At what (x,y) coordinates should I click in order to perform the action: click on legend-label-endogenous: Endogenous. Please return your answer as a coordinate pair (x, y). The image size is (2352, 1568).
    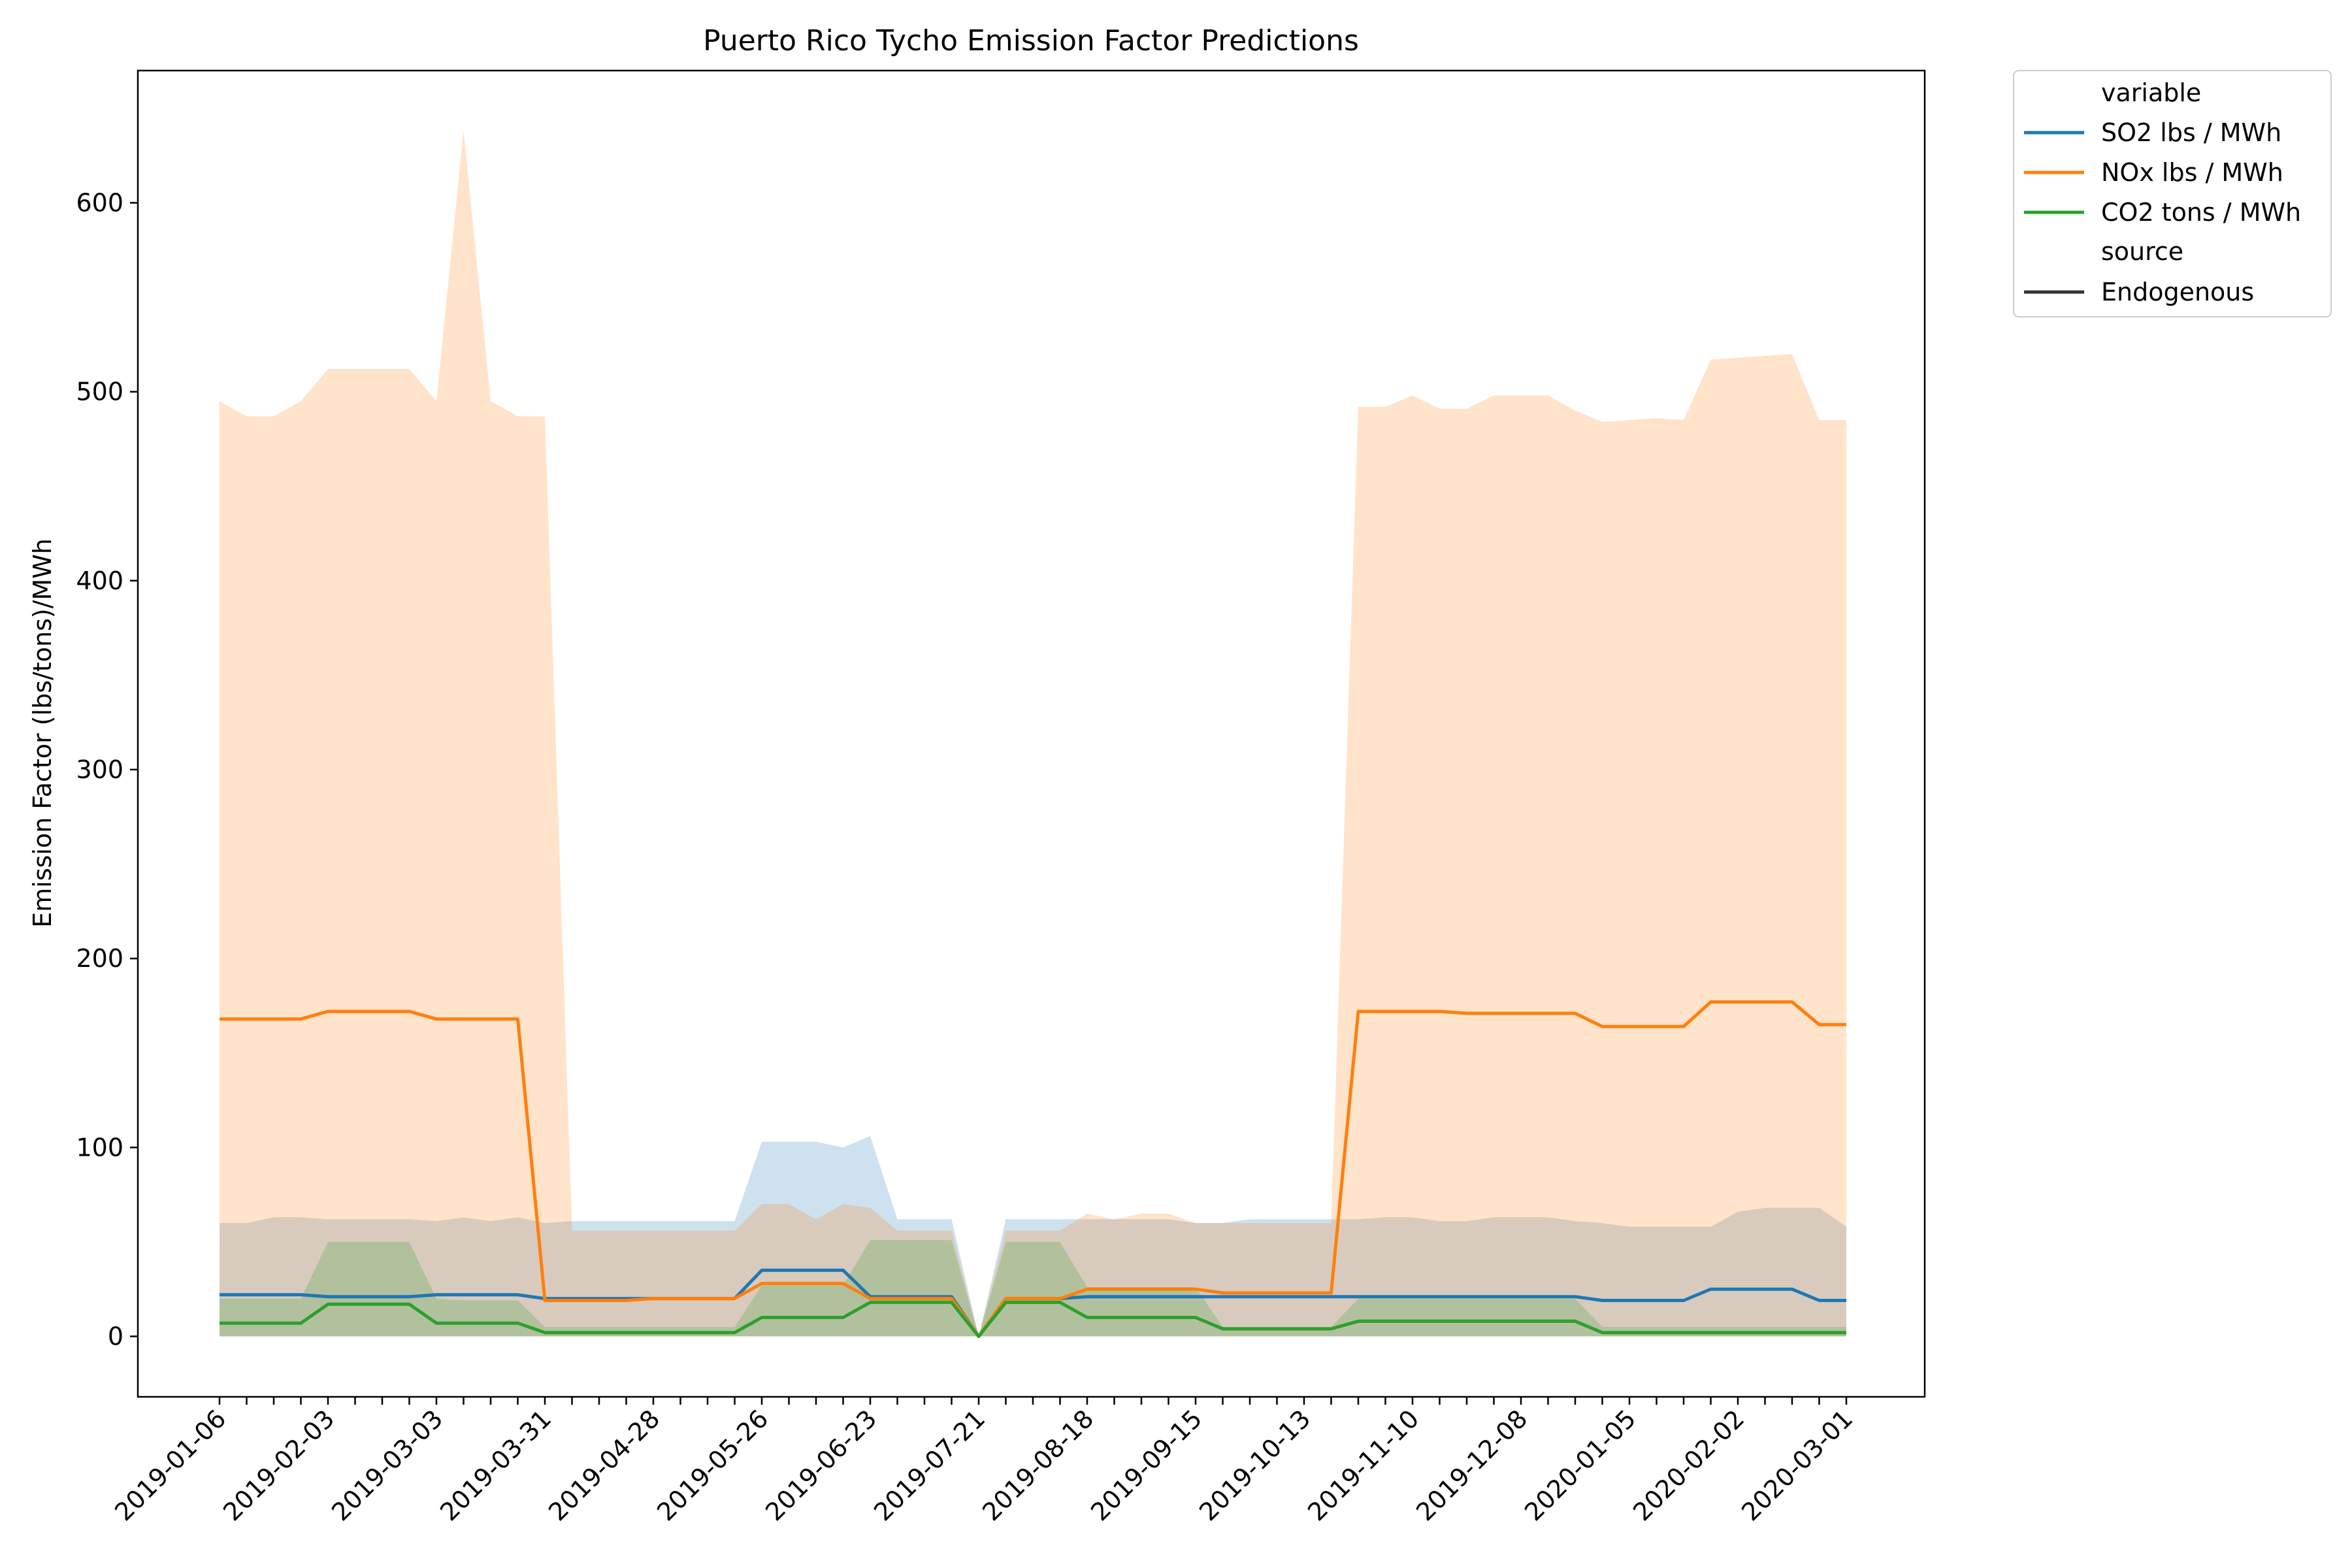
    Looking at the image, I should click on (2177, 292).